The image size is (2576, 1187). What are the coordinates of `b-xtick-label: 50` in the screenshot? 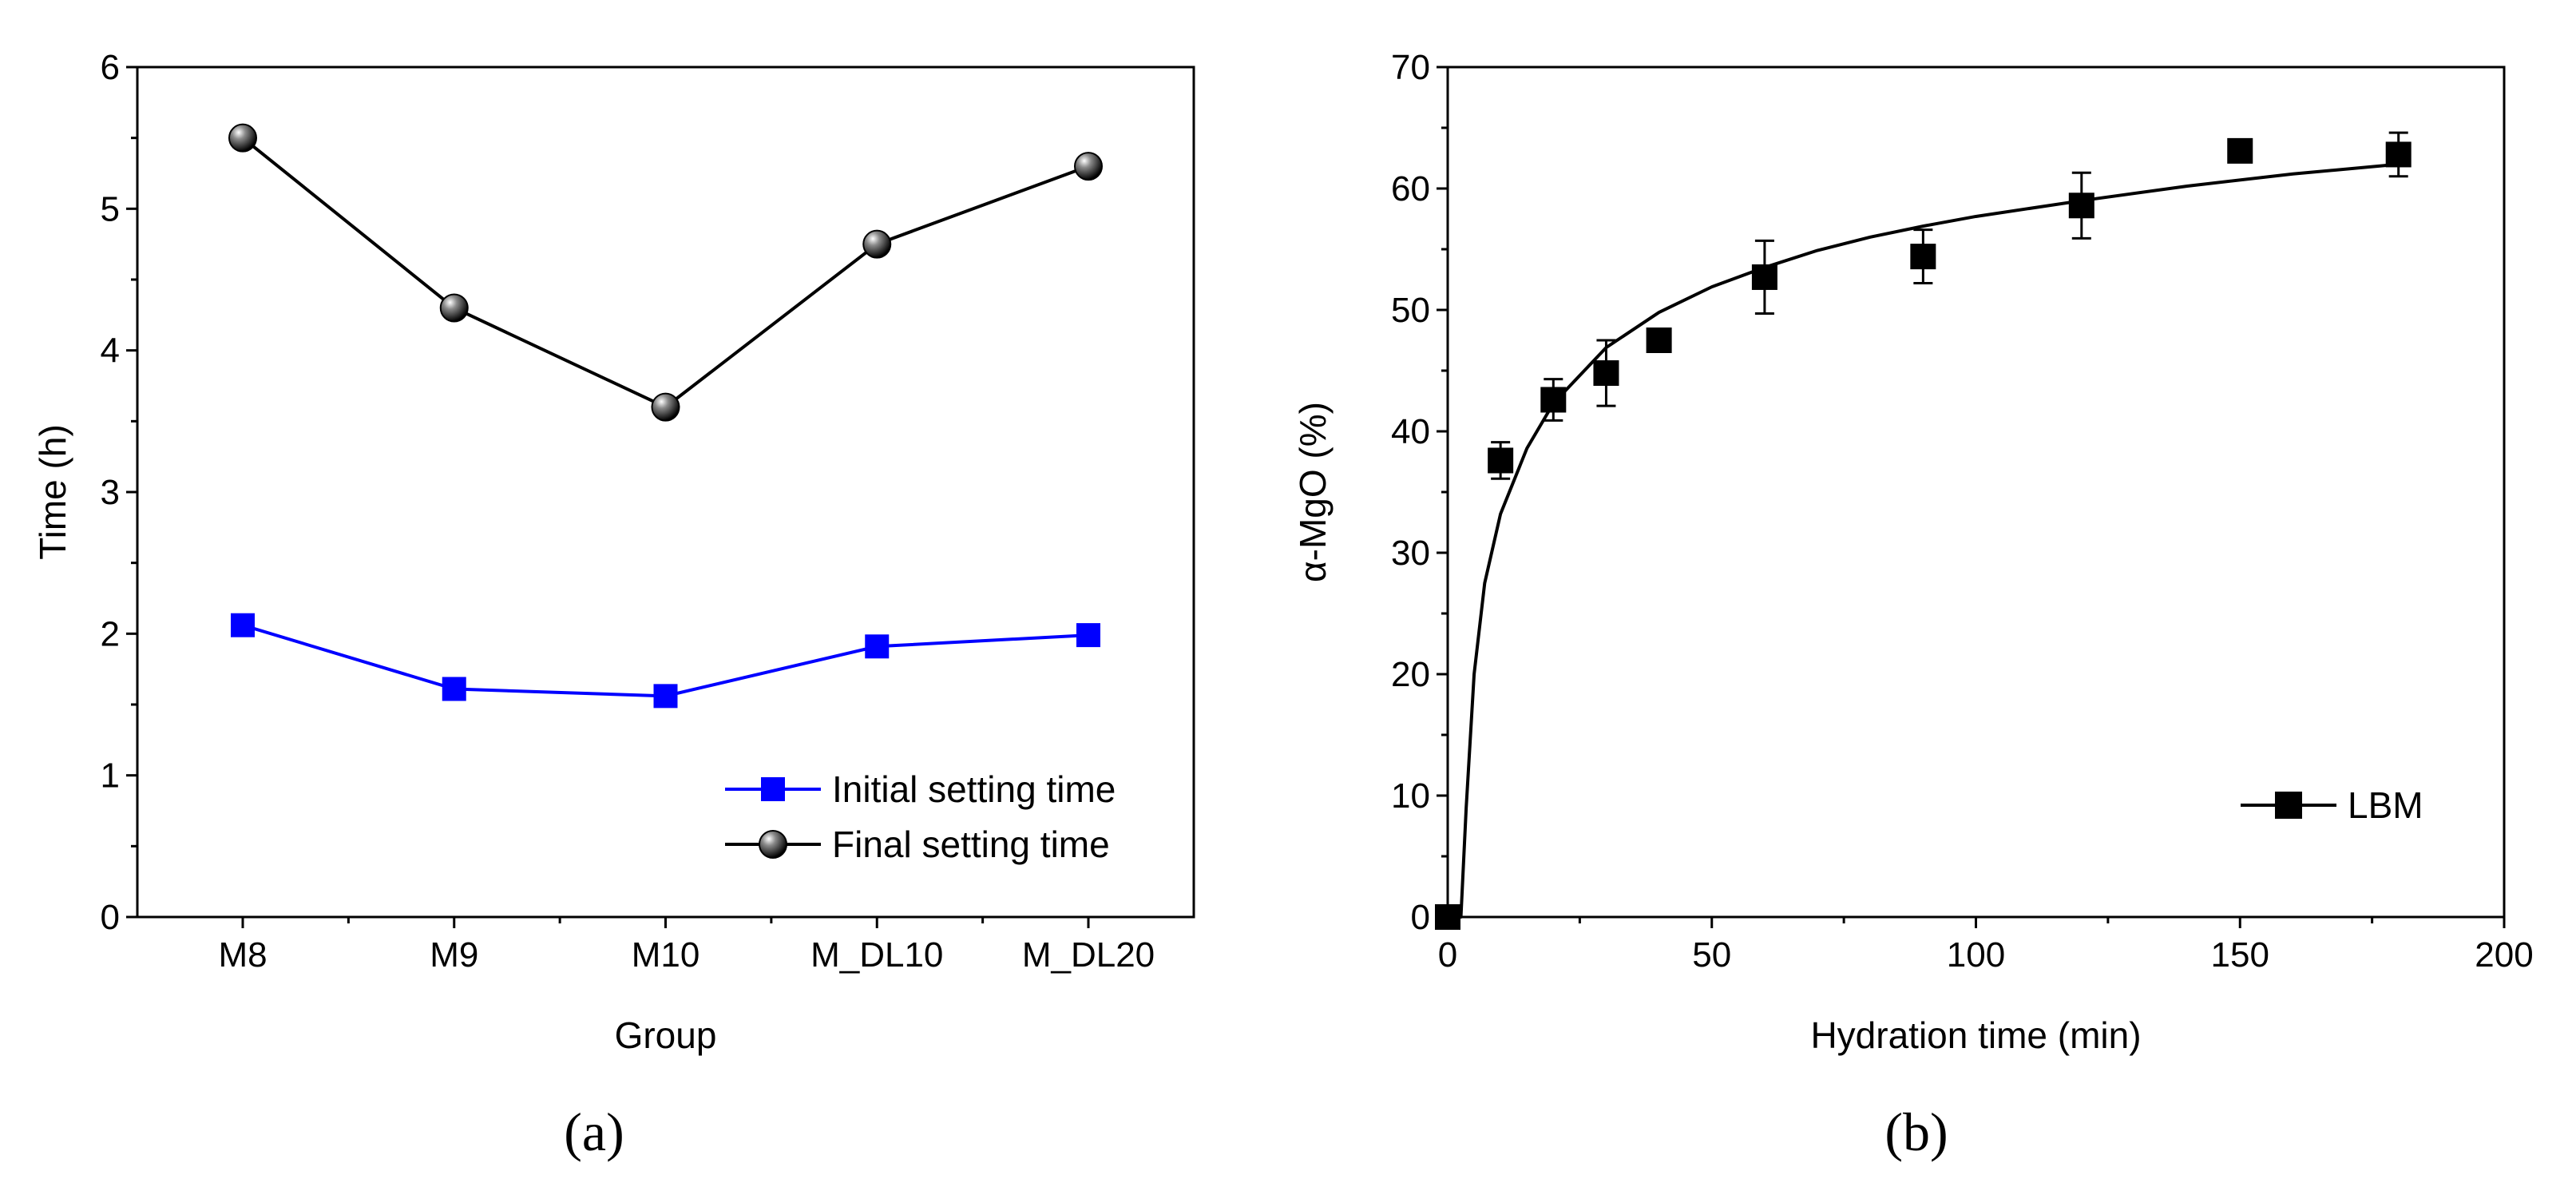 It's located at (1711, 955).